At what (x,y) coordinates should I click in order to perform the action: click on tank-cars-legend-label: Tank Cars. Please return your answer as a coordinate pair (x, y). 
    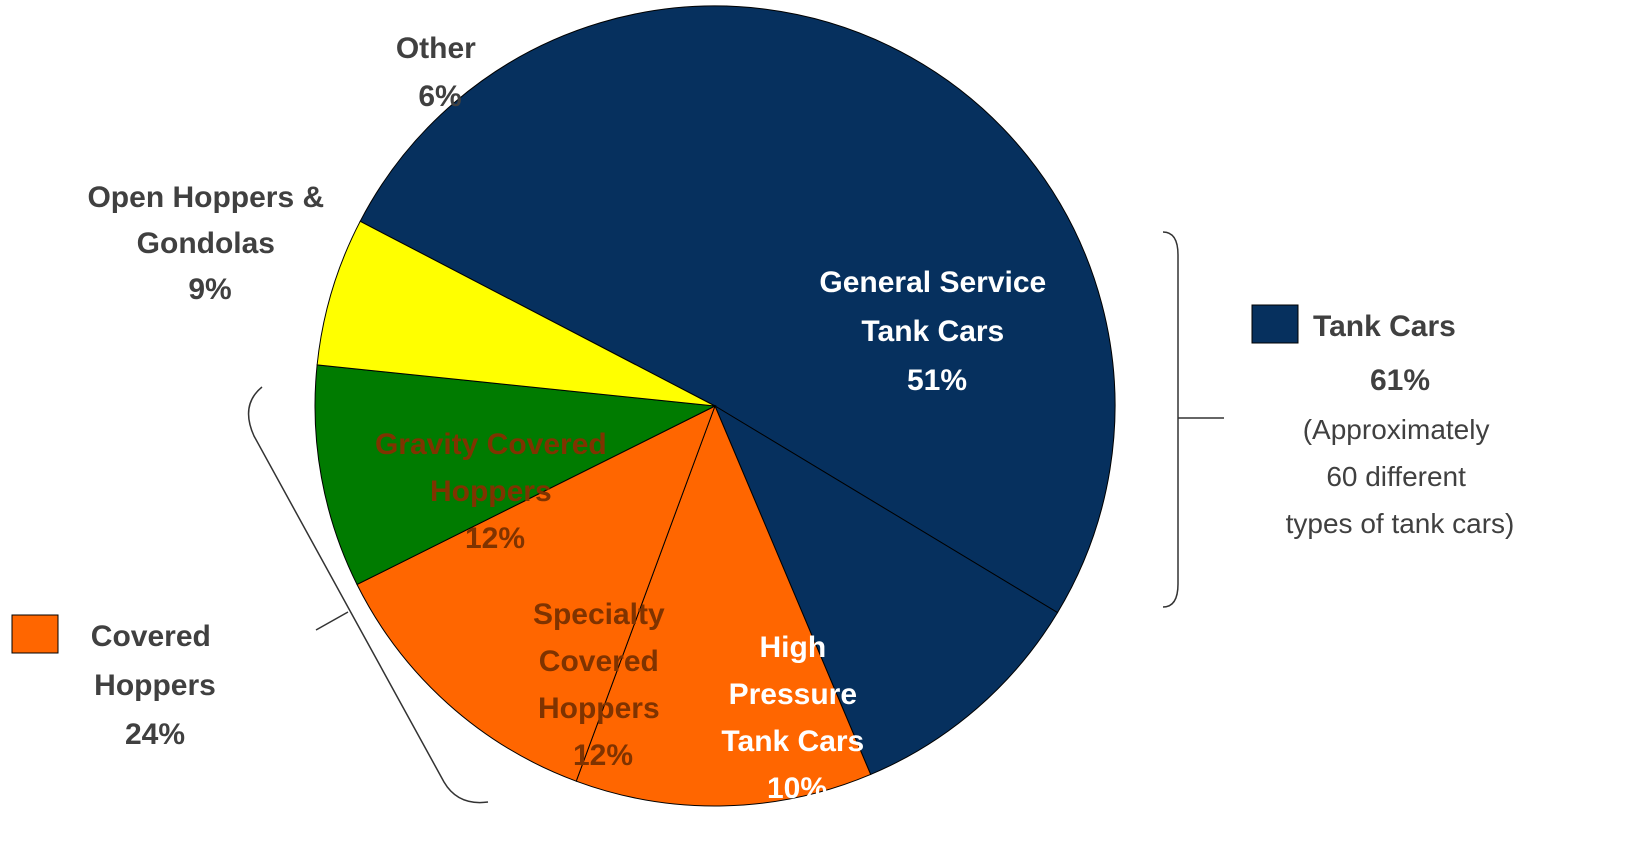
    Looking at the image, I should click on (1384, 326).